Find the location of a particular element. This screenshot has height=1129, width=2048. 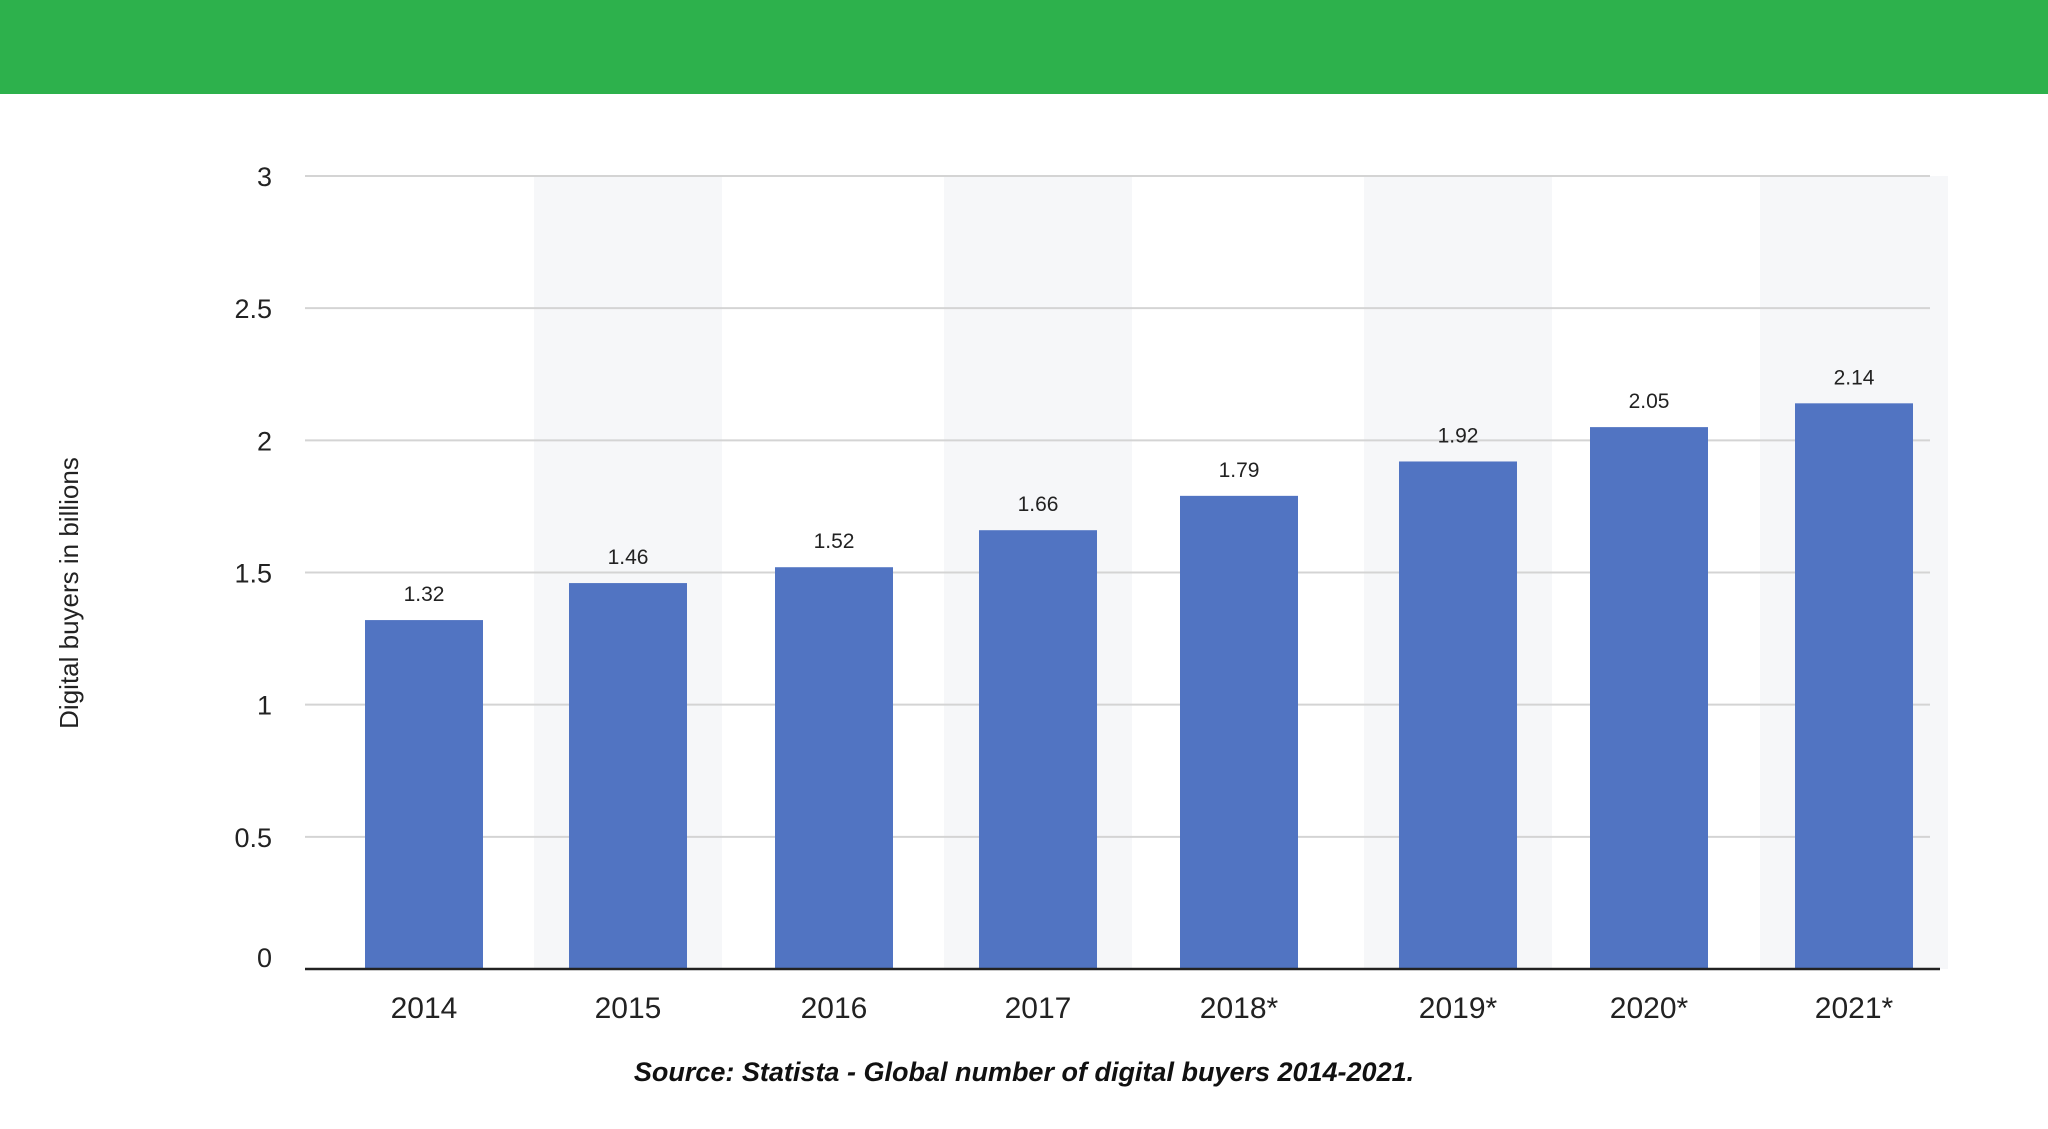

y-tick-label: 2 is located at coordinates (264, 441).